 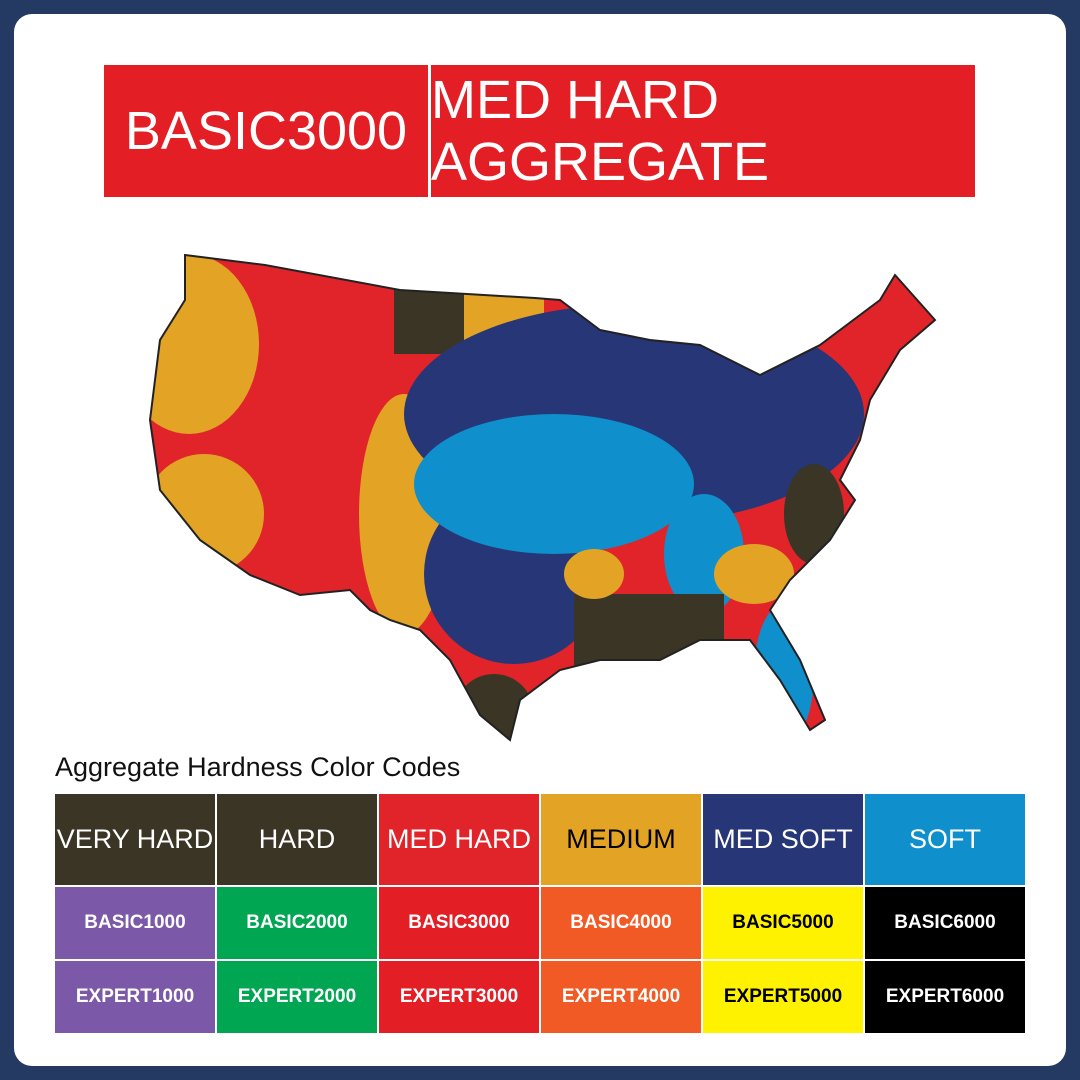 I want to click on product-code: BASIC4000, so click(x=621, y=923).